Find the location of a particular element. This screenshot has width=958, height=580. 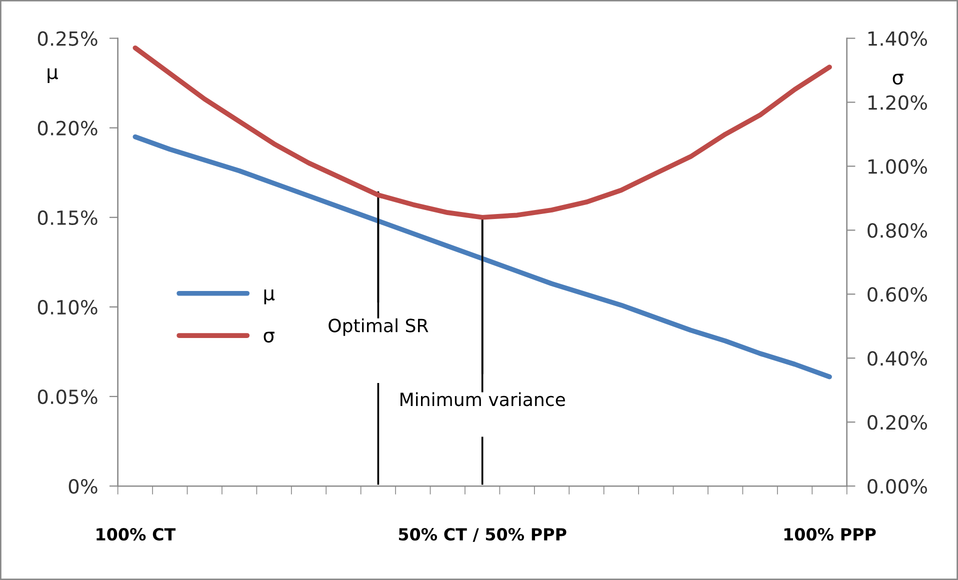

annotation: Minimum variance is located at coordinates (482, 399).